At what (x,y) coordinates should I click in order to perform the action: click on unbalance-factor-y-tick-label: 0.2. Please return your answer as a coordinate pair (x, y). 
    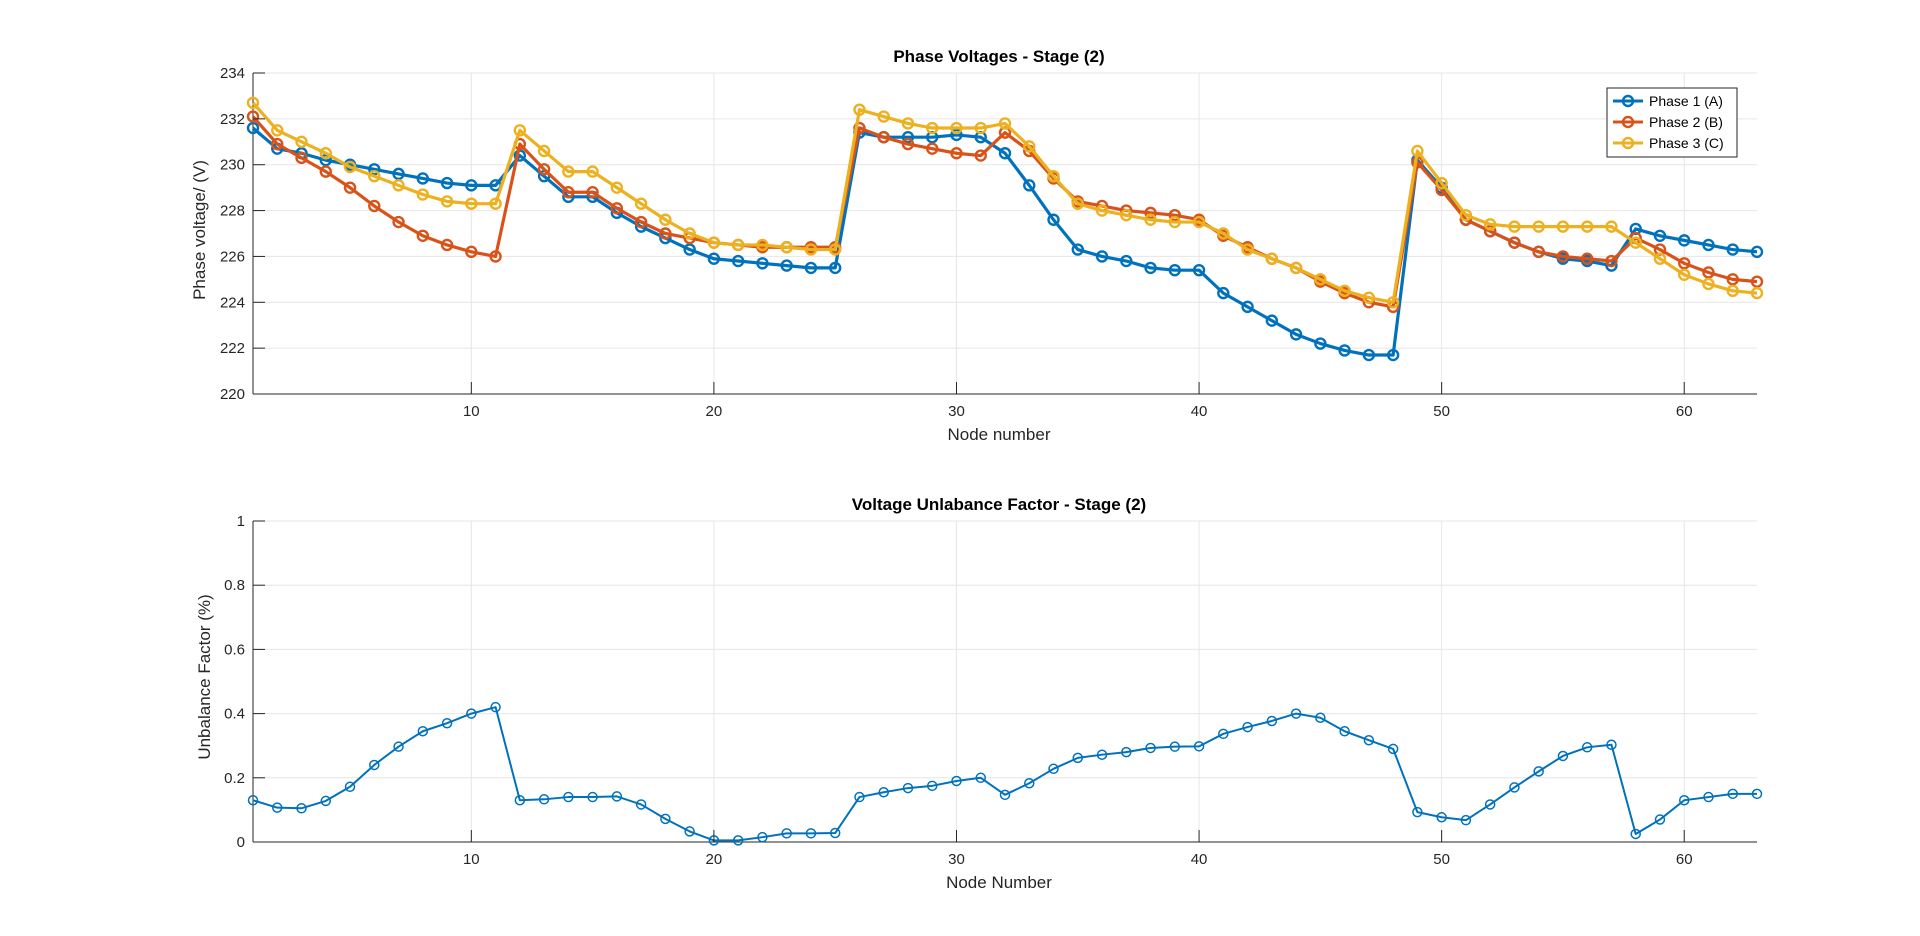
    Looking at the image, I should click on (234, 778).